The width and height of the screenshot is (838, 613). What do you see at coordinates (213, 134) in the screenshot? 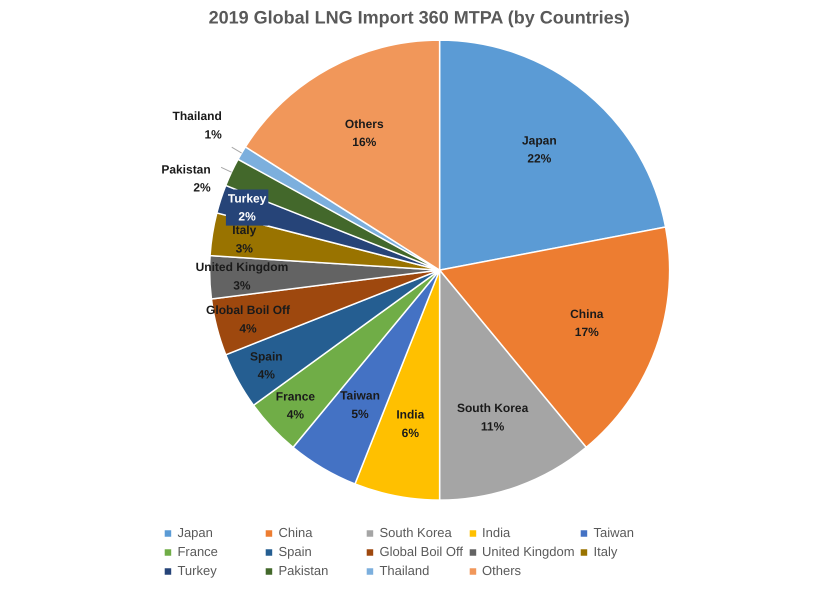
I see `data-label: 1%` at bounding box center [213, 134].